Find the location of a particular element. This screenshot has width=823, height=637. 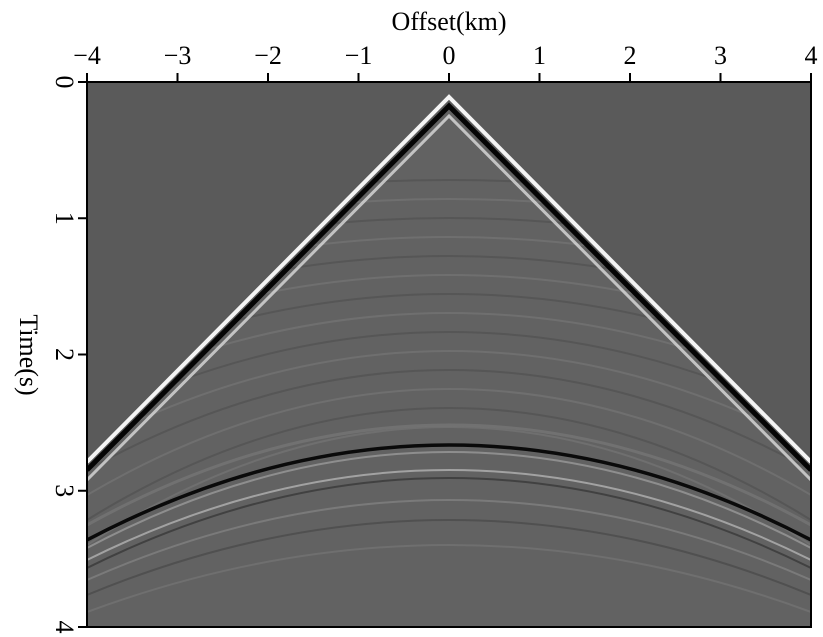

x-tick-label: 1 is located at coordinates (539, 55).